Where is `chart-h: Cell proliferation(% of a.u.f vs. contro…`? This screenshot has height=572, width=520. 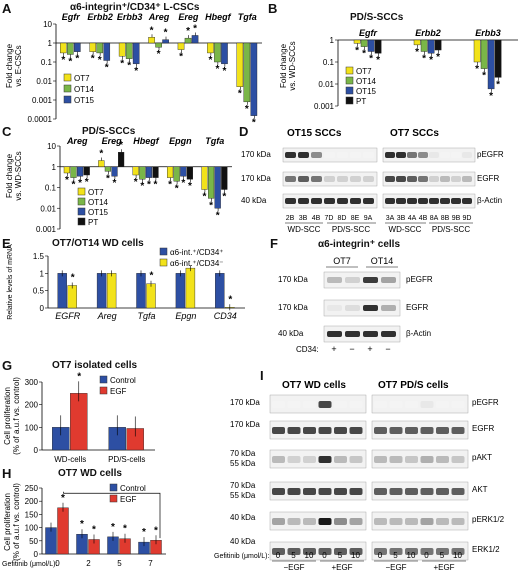
chart-h: Cell proliferation(% of a.u.f vs. contro… is located at coordinates (84, 525).